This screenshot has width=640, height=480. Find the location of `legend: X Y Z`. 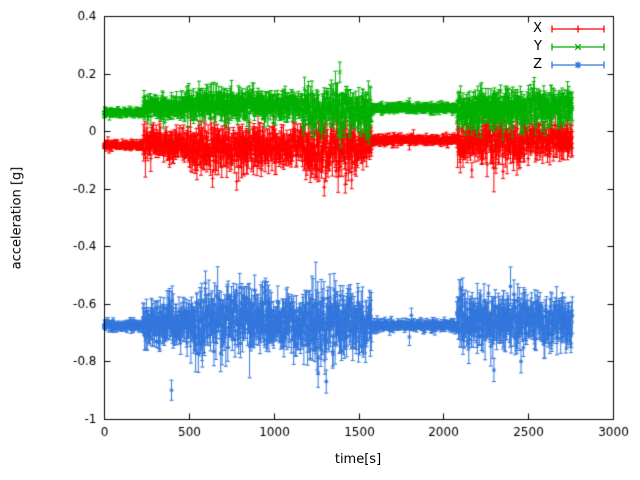

legend: X Y Z is located at coordinates (569, 46).